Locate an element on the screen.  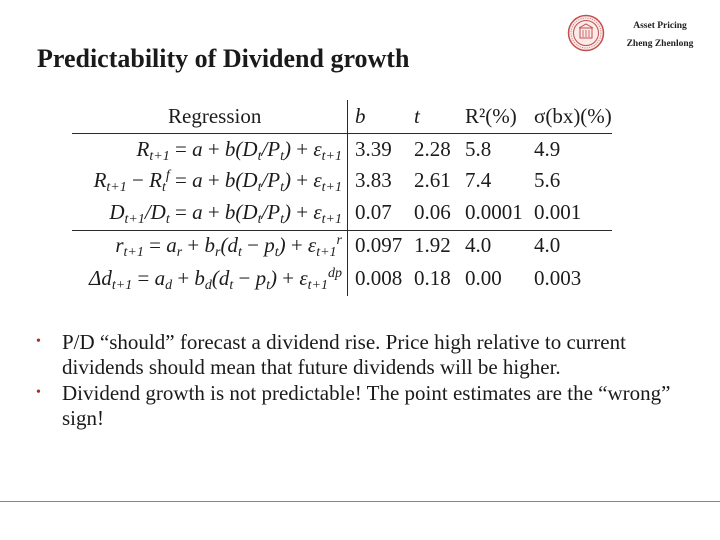
cell-sigma: 0.003 is located at coordinates (558, 278).